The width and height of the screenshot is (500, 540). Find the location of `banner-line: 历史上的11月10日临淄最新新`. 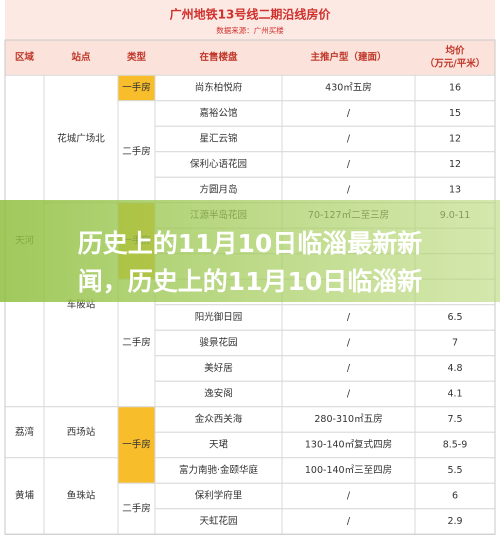

banner-line: 历史上的11月10日临淄最新新 is located at coordinates (250, 243).